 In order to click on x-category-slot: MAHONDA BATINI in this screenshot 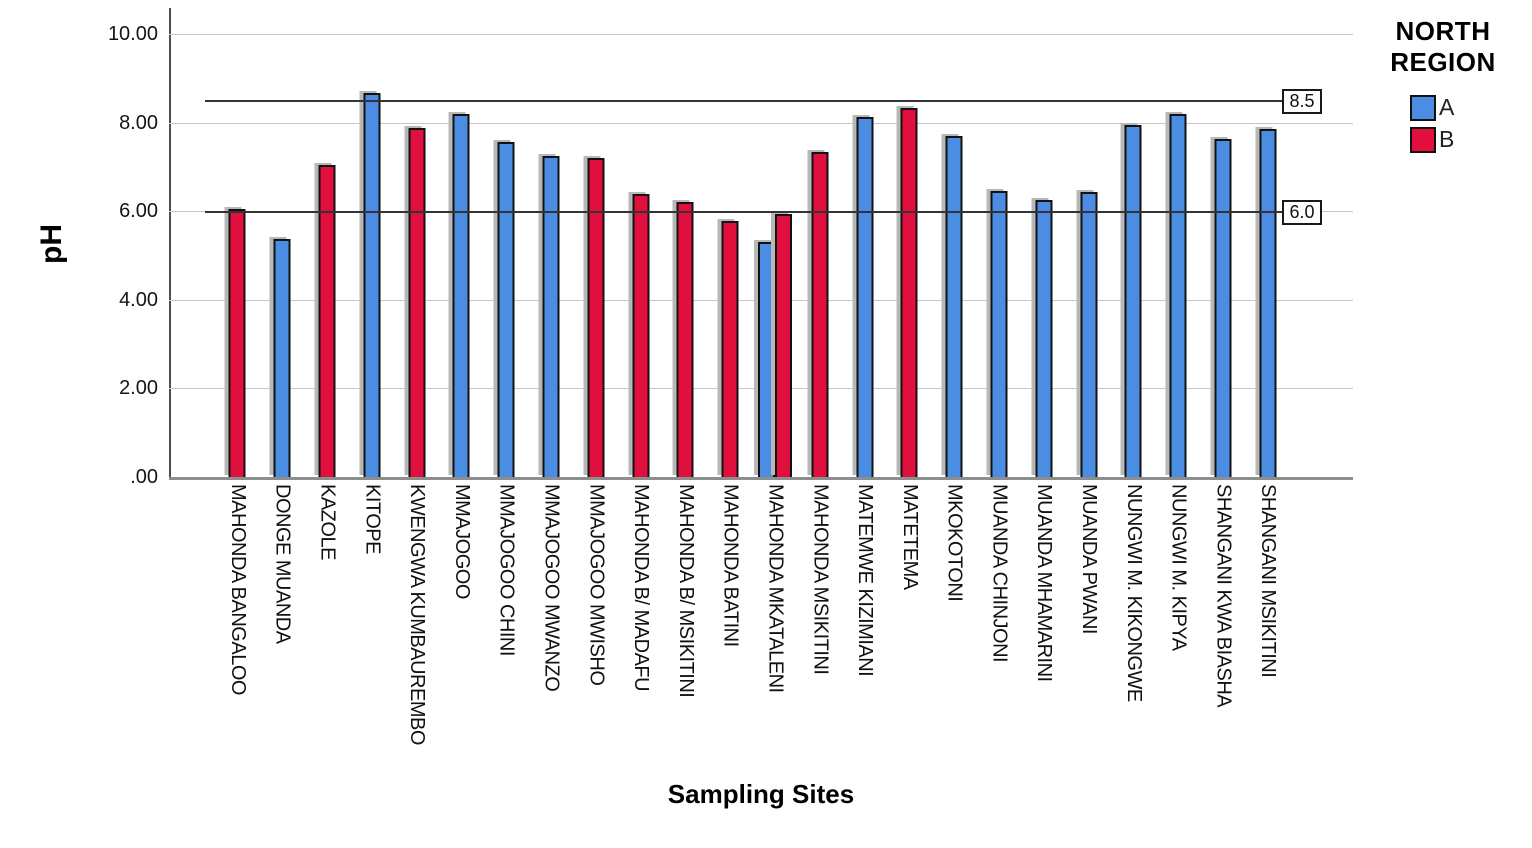, I will do `click(730, 639)`.